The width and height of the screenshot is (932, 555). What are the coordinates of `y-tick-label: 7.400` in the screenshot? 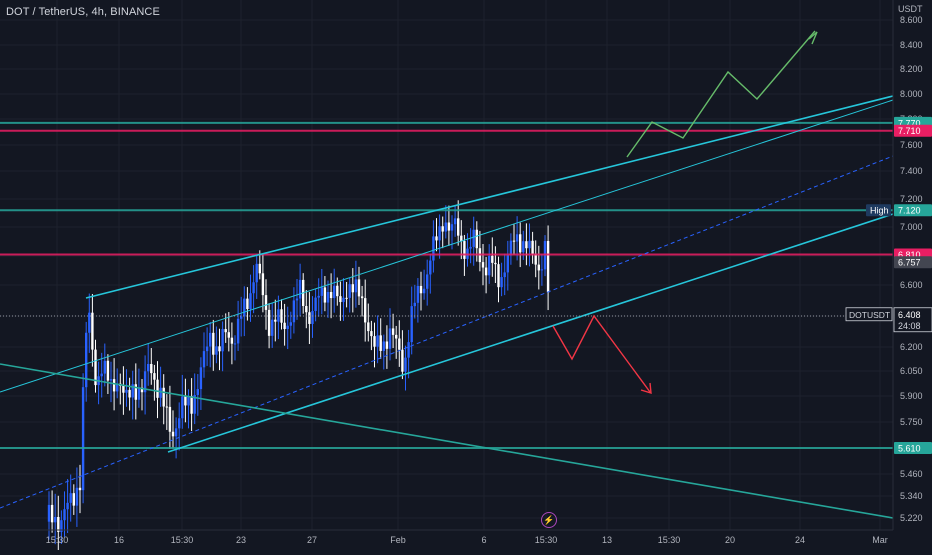 It's located at (911, 171).